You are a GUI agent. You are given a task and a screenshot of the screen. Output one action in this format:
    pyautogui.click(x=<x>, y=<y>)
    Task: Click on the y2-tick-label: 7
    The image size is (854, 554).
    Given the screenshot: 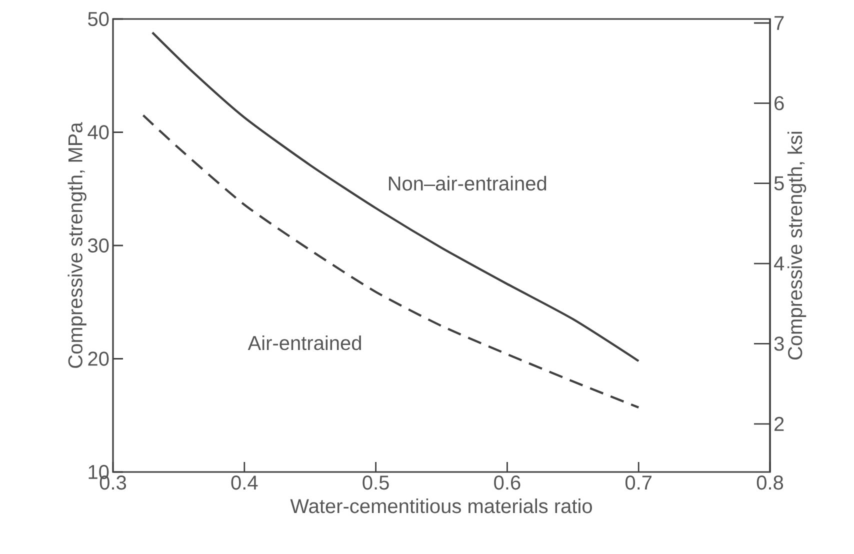 What is the action you would take?
    pyautogui.click(x=779, y=23)
    